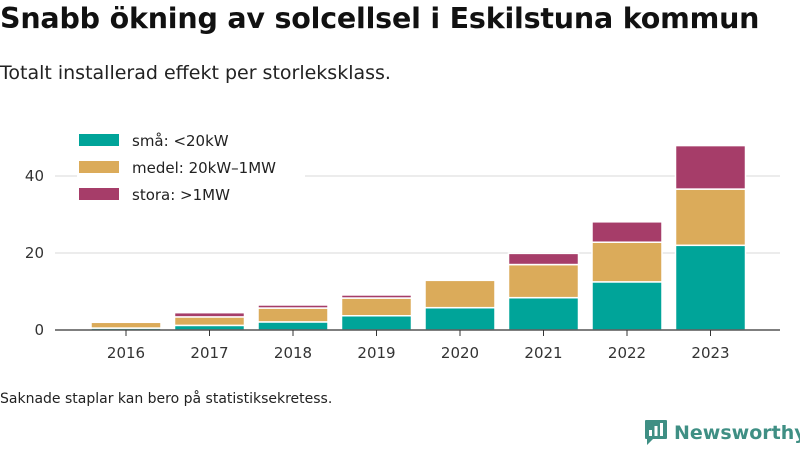 Image resolution: width=800 pixels, height=450 pixels. I want to click on x-tick-label: 2019, so click(376, 353).